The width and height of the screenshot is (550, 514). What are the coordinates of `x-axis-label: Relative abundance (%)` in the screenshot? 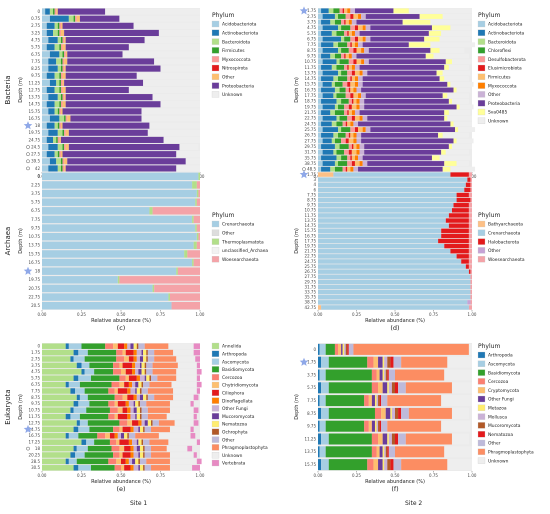 It's located at (121, 482).